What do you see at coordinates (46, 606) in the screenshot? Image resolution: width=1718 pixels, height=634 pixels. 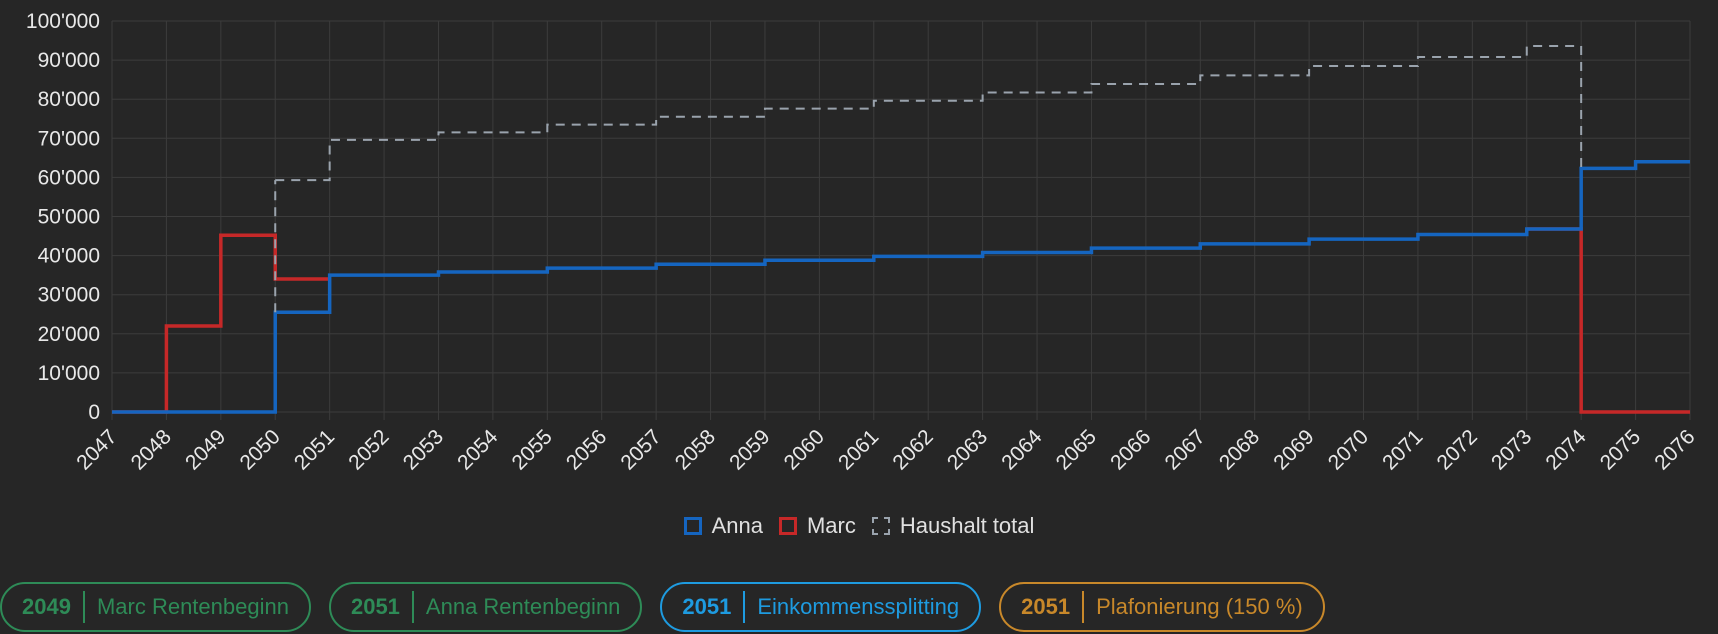 I see `event-year: 2049` at bounding box center [46, 606].